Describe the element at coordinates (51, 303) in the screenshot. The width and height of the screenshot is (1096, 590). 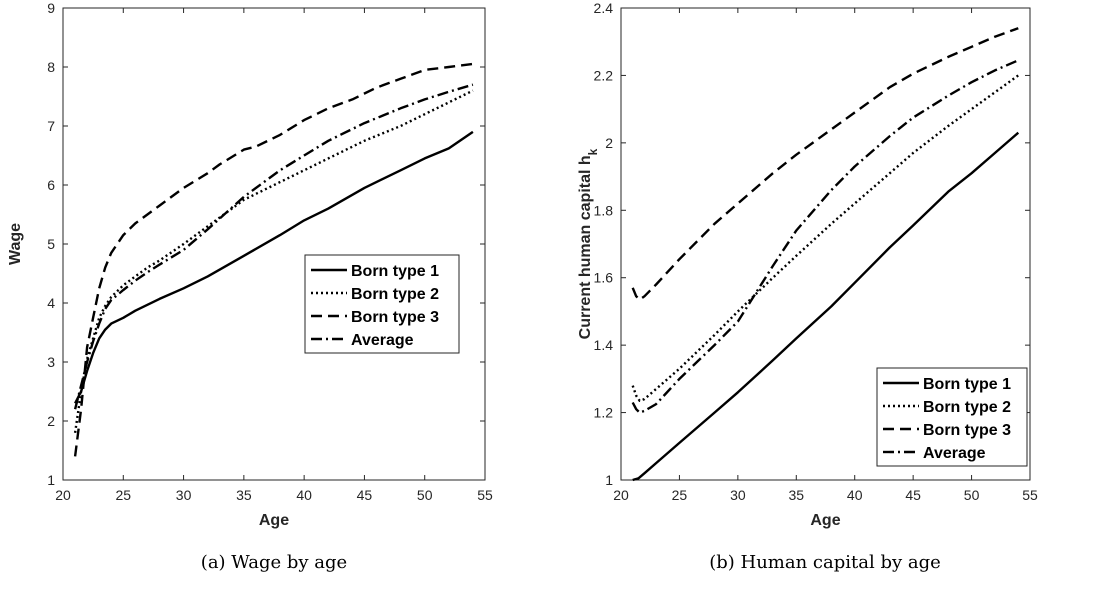
I see `y-tick-label: 4` at that location.